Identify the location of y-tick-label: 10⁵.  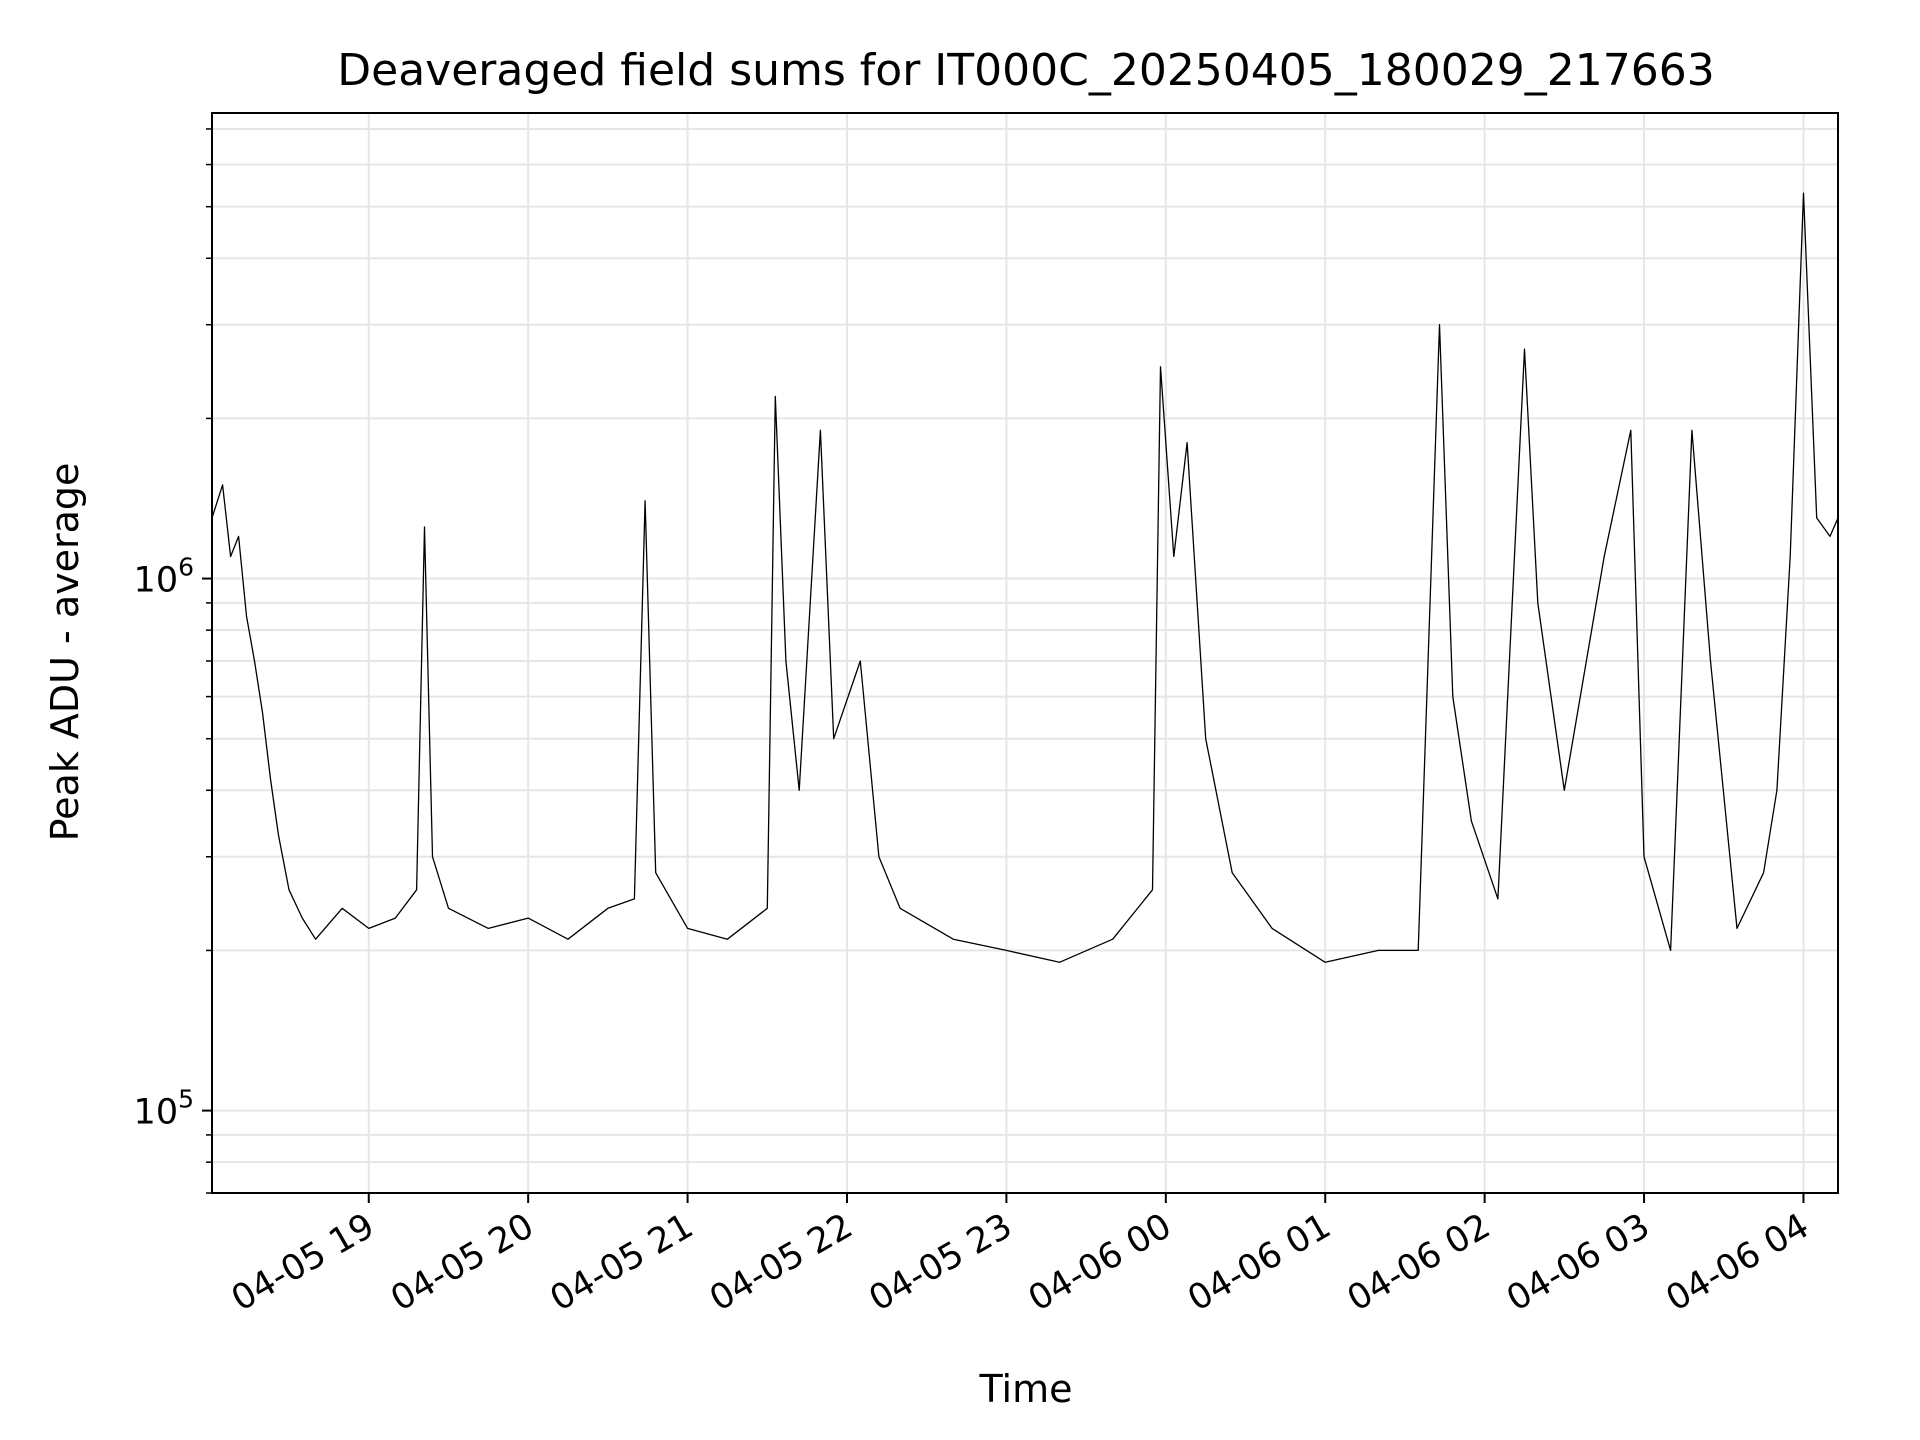
(164, 1109).